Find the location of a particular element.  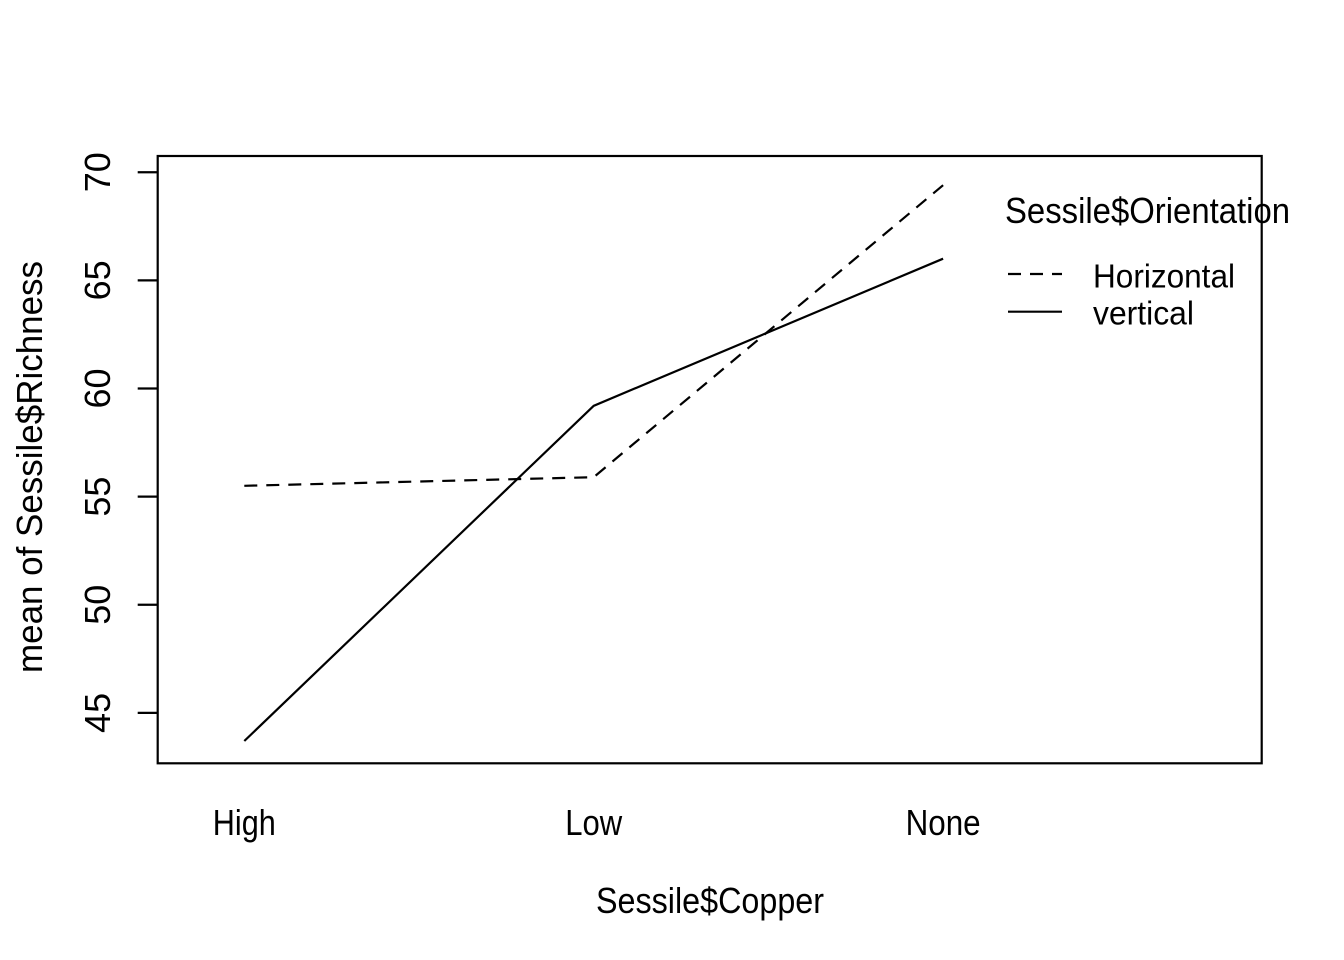

y-axis-title: mean of Sessile$Richness is located at coordinates (29, 467).